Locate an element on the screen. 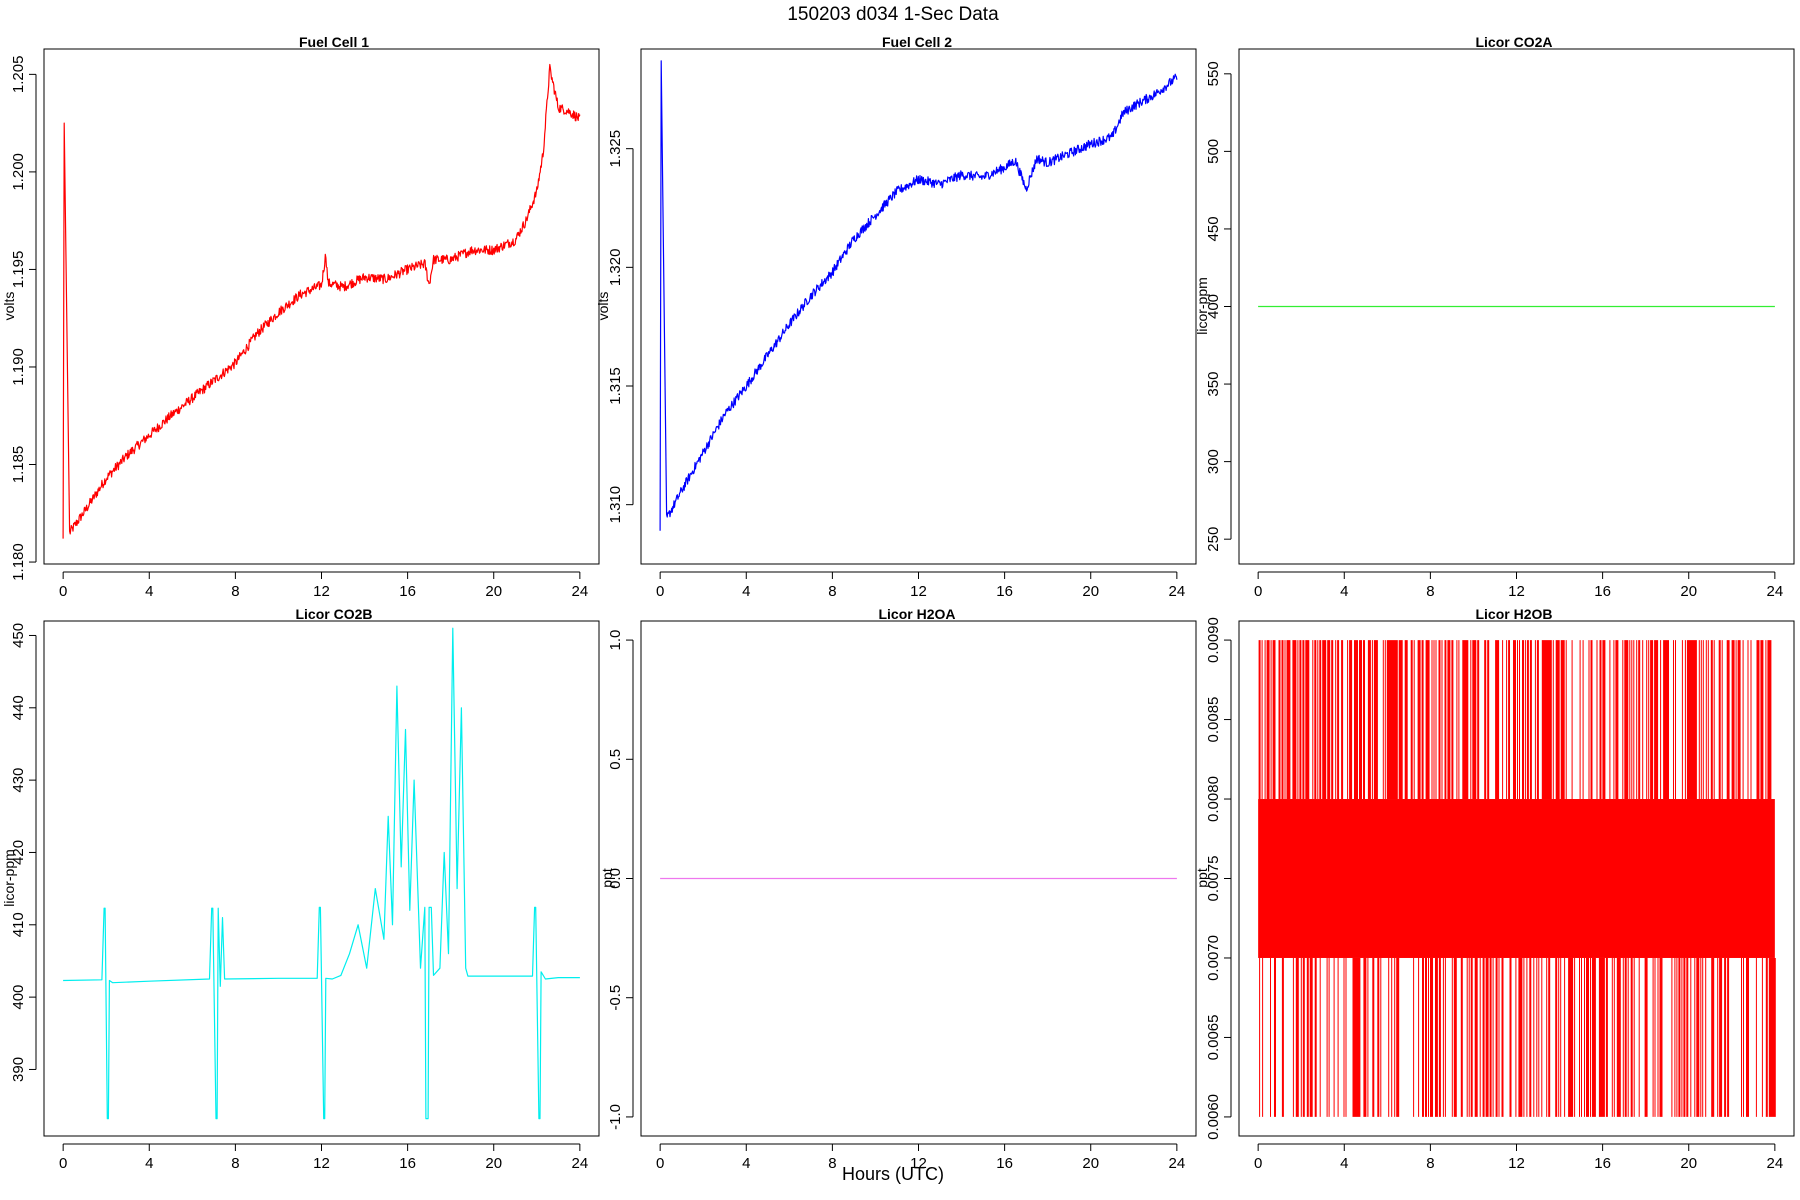  panel-title: Licor CO2B is located at coordinates (333, 614).